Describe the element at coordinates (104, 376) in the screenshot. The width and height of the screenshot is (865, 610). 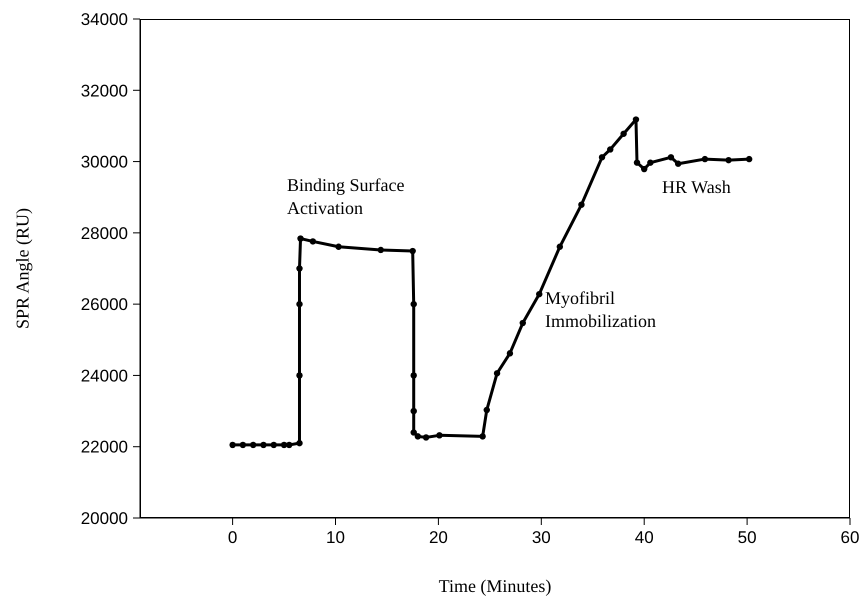
I see `y-tick-label: 24000` at that location.